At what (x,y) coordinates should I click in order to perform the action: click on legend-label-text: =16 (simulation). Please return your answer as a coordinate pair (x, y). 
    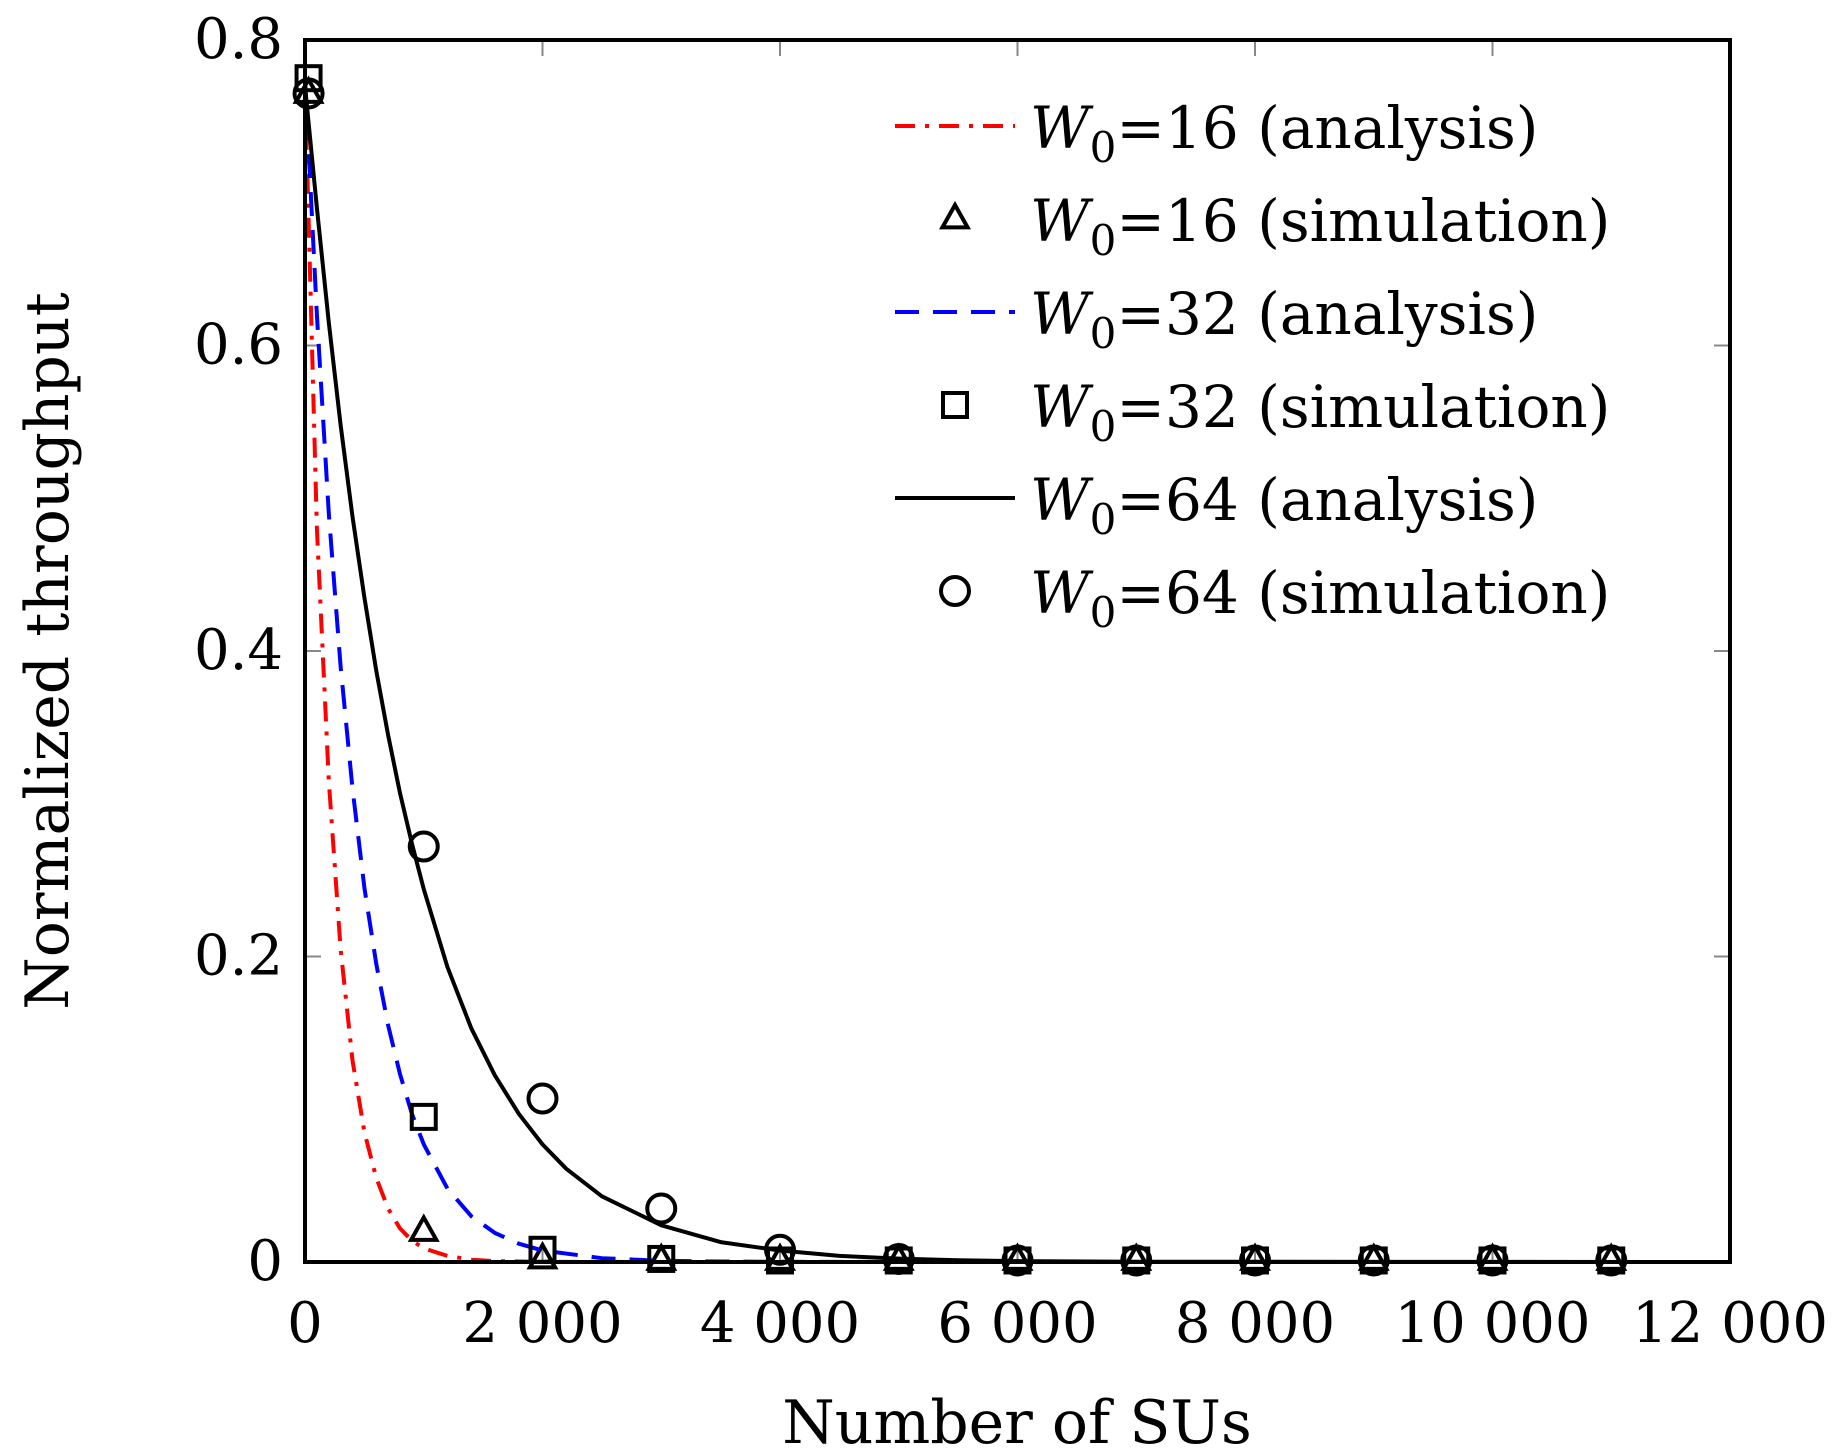
    Looking at the image, I should click on (1363, 221).